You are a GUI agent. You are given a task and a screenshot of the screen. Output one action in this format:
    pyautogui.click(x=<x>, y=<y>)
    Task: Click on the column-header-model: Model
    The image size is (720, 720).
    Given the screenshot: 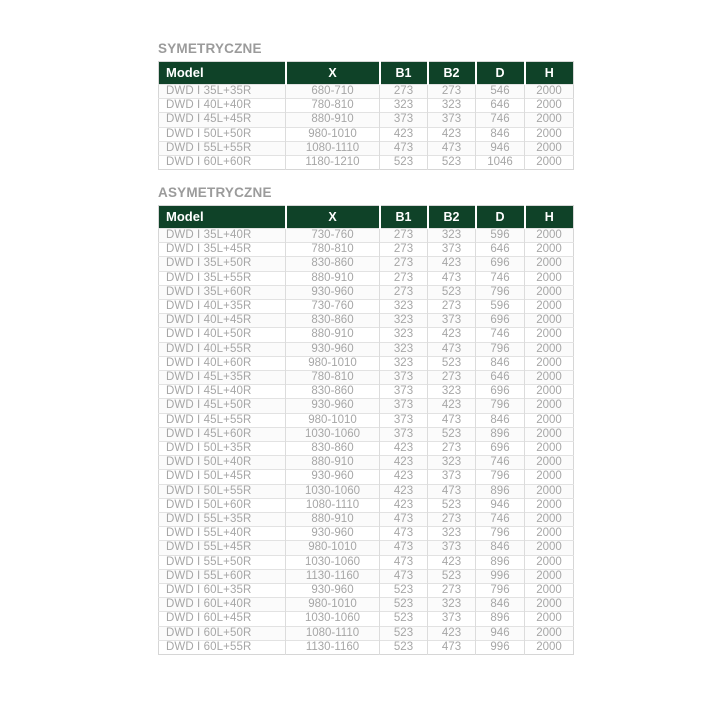 What is the action you would take?
    pyautogui.click(x=222, y=73)
    